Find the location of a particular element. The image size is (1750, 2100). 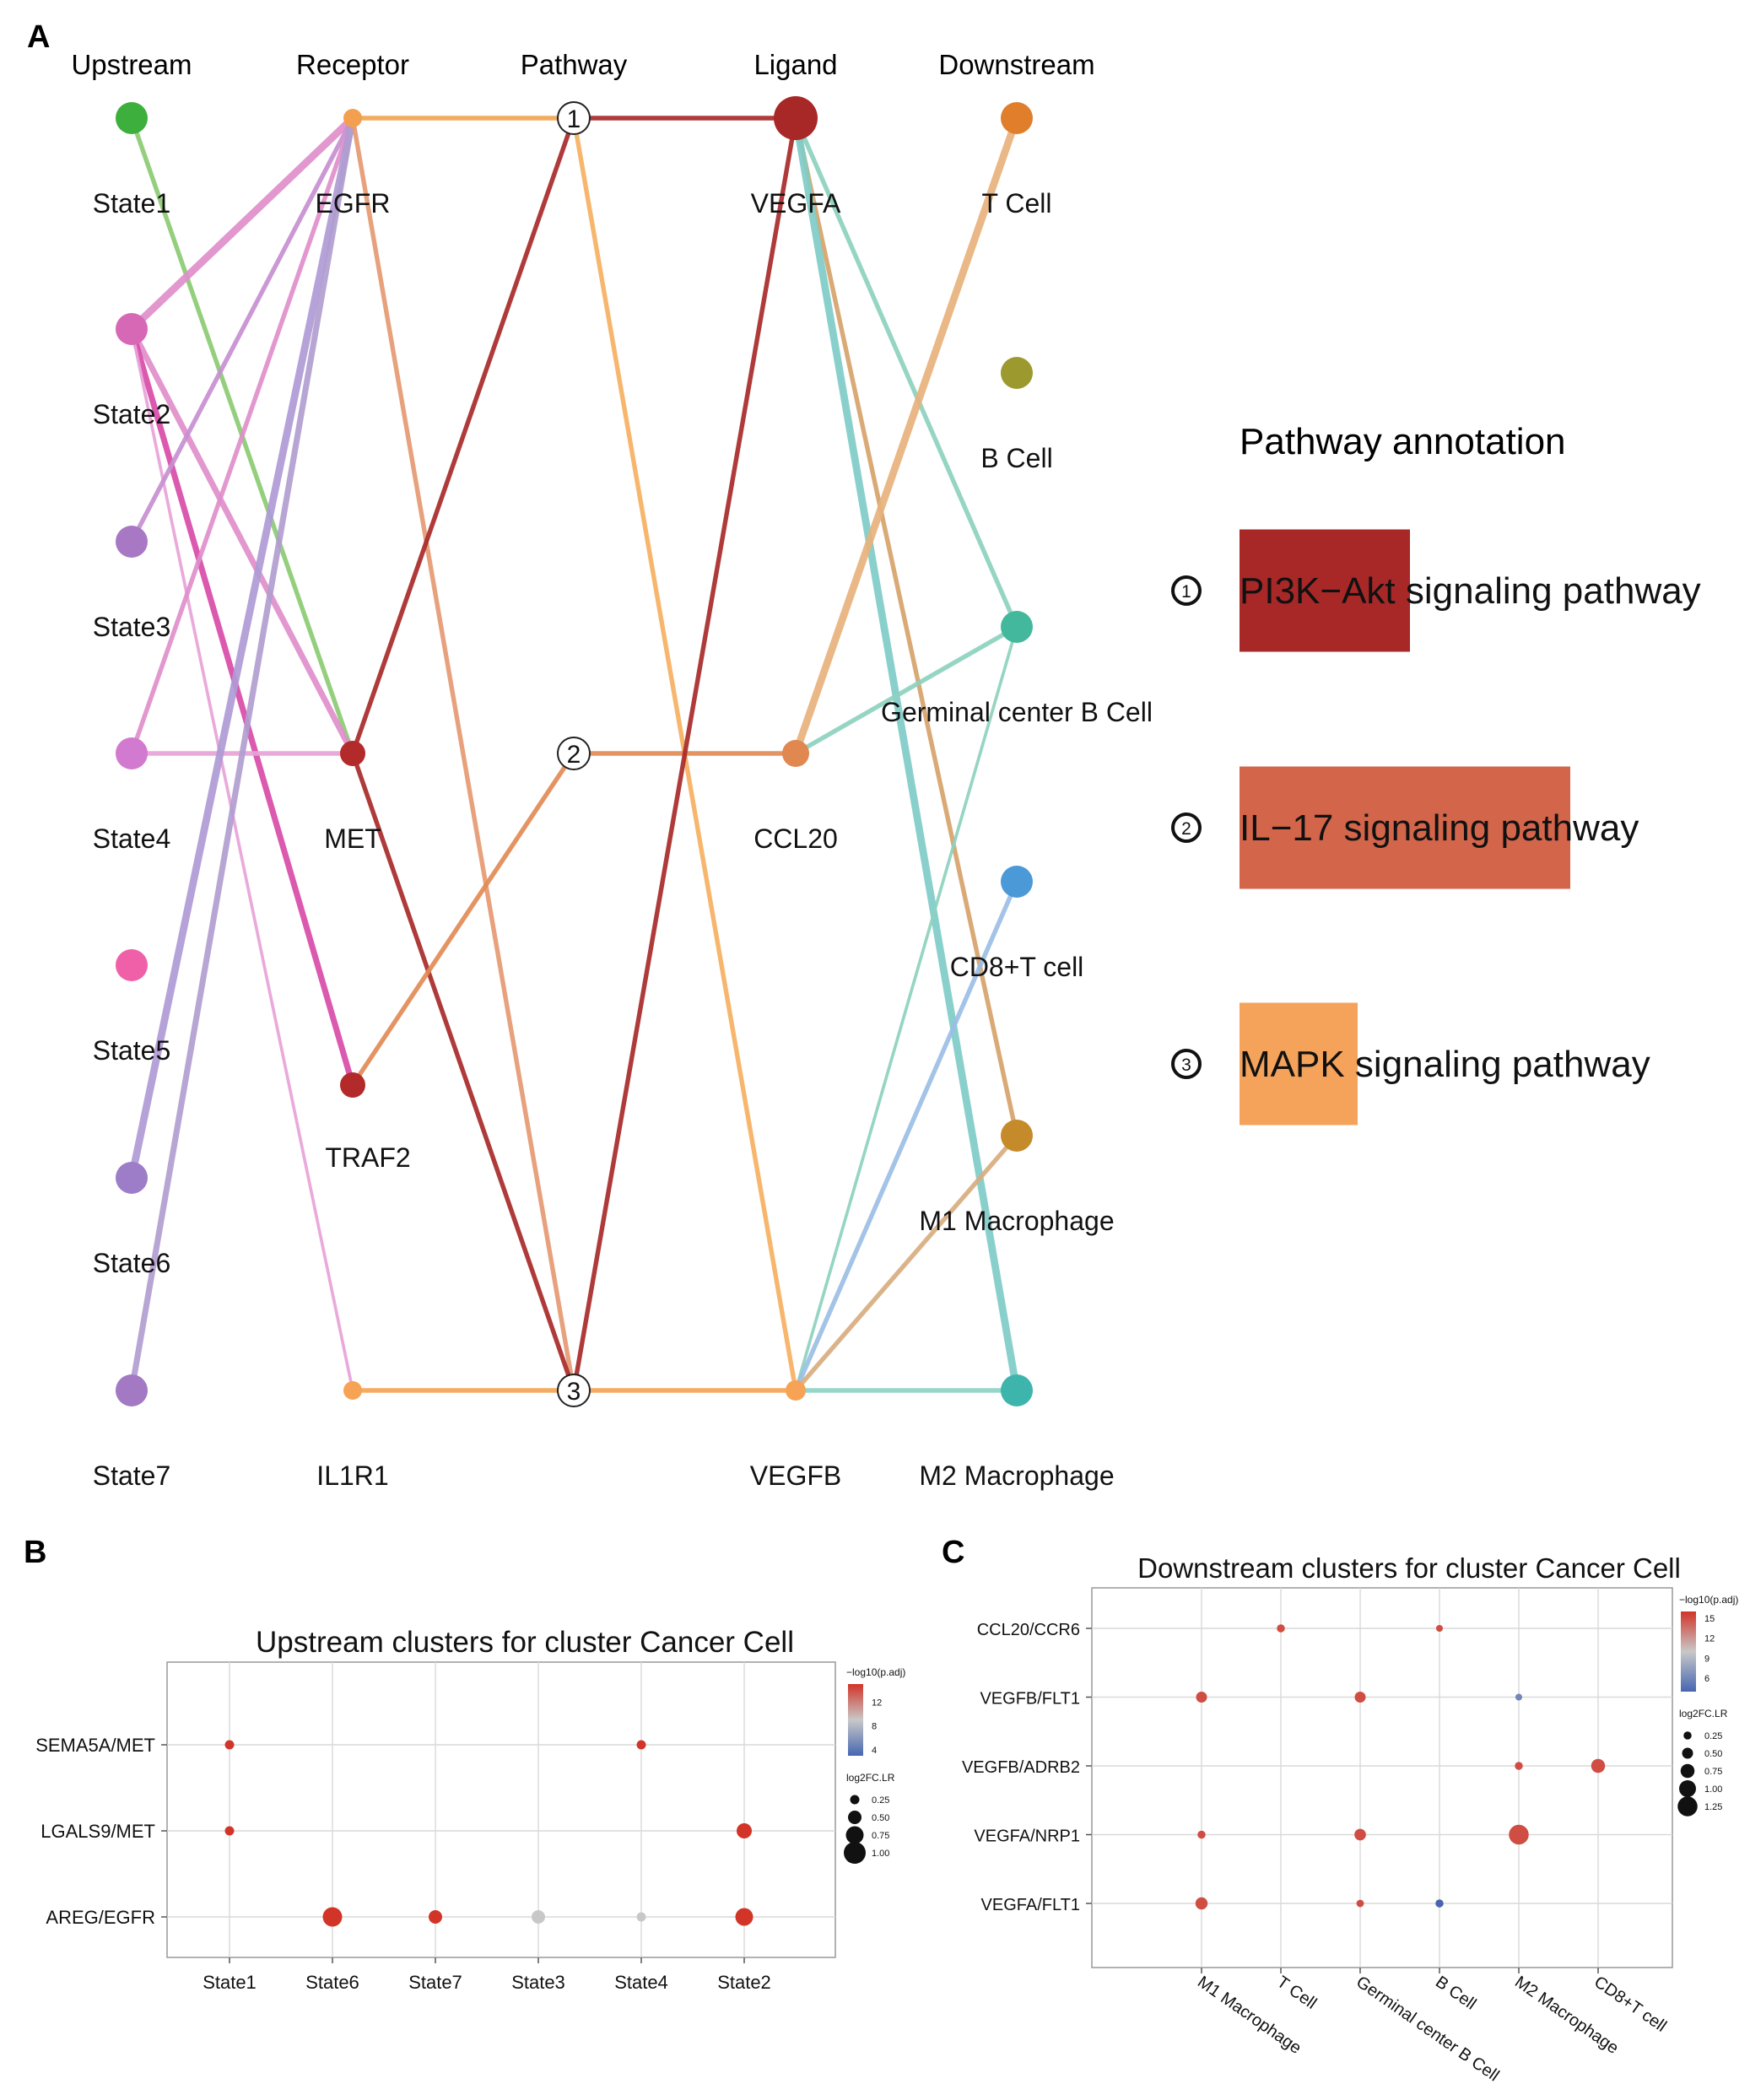

node-label-ccl20: CCL20 is located at coordinates (795, 838).